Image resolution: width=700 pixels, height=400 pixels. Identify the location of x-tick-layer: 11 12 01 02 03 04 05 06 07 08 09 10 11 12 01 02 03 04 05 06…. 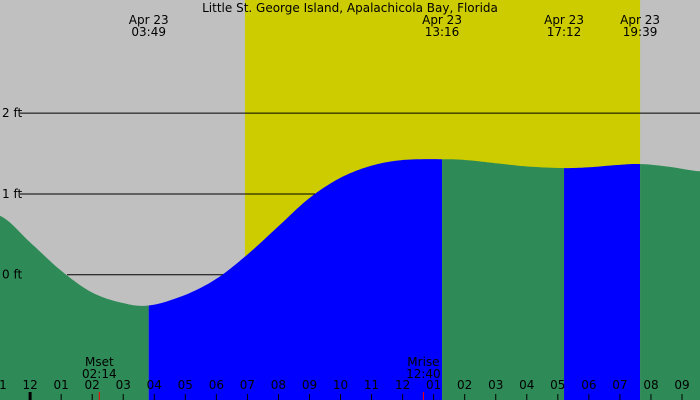
(345, 389).